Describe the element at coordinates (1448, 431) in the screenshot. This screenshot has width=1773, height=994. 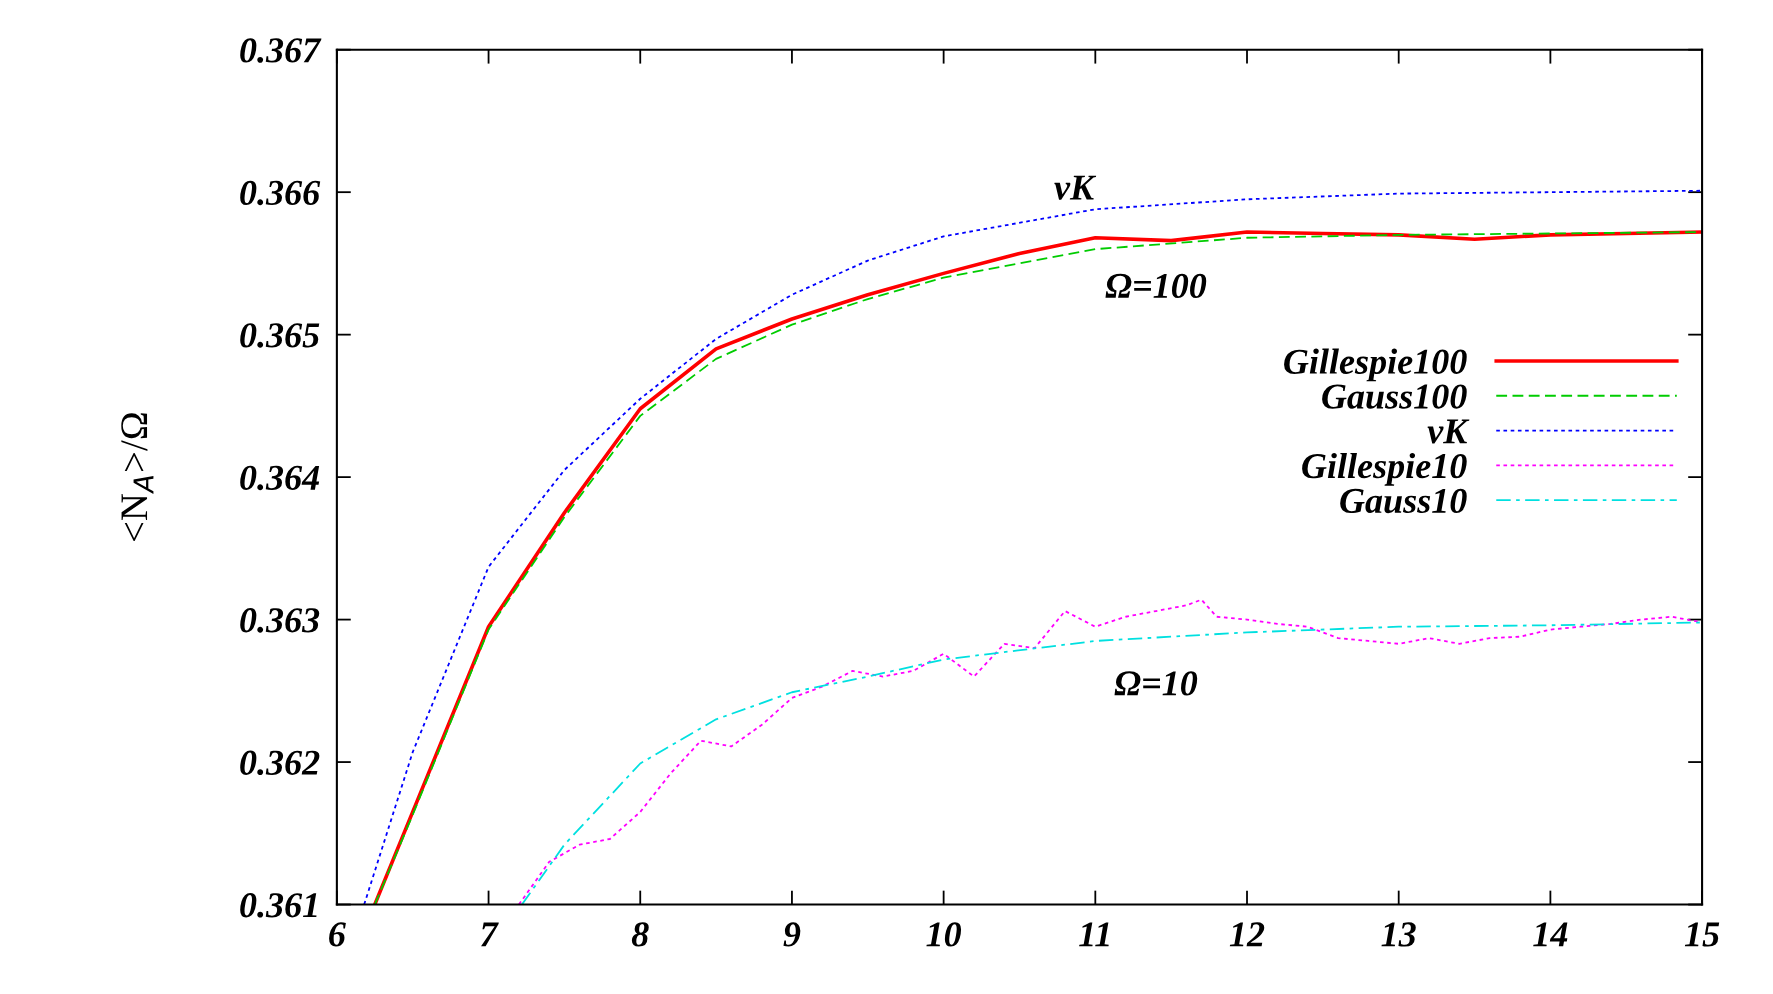
I see `legend-label: vK` at that location.